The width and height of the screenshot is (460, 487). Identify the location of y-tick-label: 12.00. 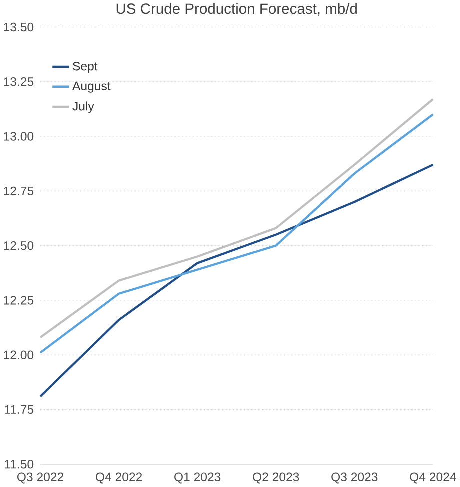
(19, 355).